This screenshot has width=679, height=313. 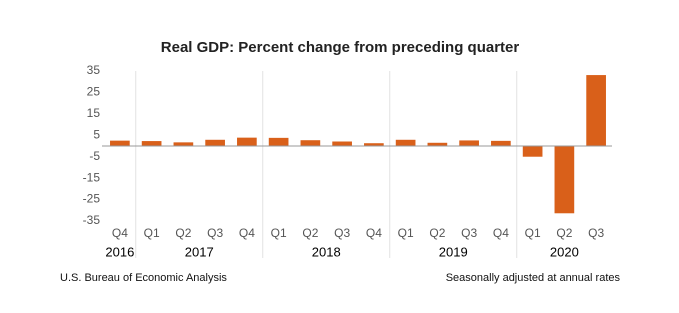 What do you see at coordinates (94, 156) in the screenshot?
I see `y-tick-label: -5` at bounding box center [94, 156].